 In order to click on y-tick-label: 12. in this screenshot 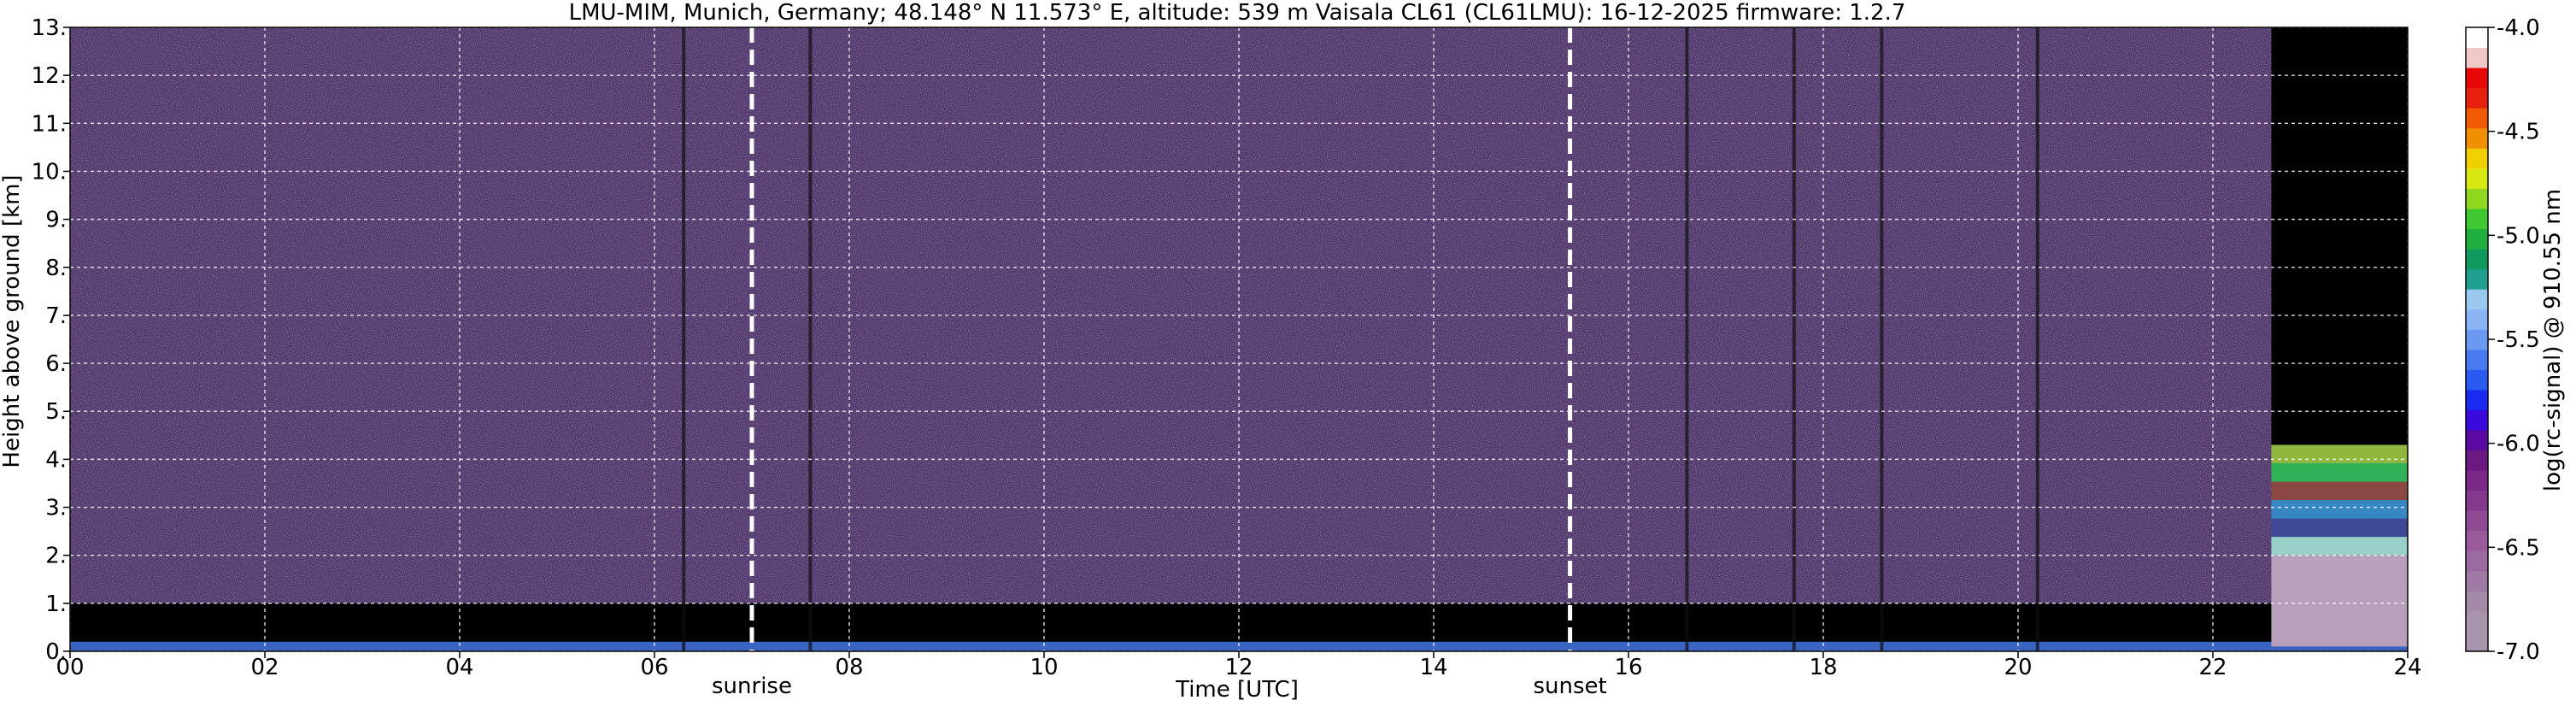, I will do `click(49, 76)`.